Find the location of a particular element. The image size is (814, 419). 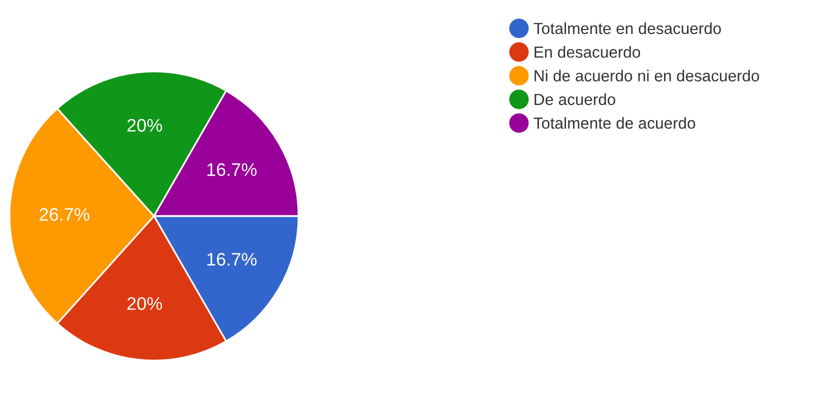

legend-label: En desacuerdo is located at coordinates (587, 52).